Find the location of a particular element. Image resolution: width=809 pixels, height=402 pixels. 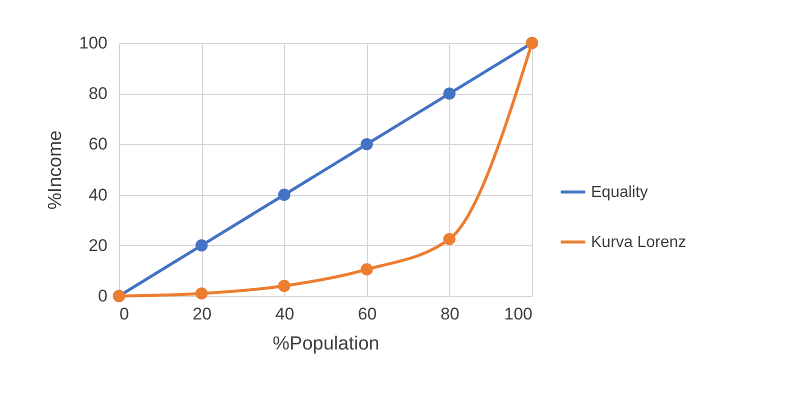

x-tick-label: 80 is located at coordinates (450, 314).